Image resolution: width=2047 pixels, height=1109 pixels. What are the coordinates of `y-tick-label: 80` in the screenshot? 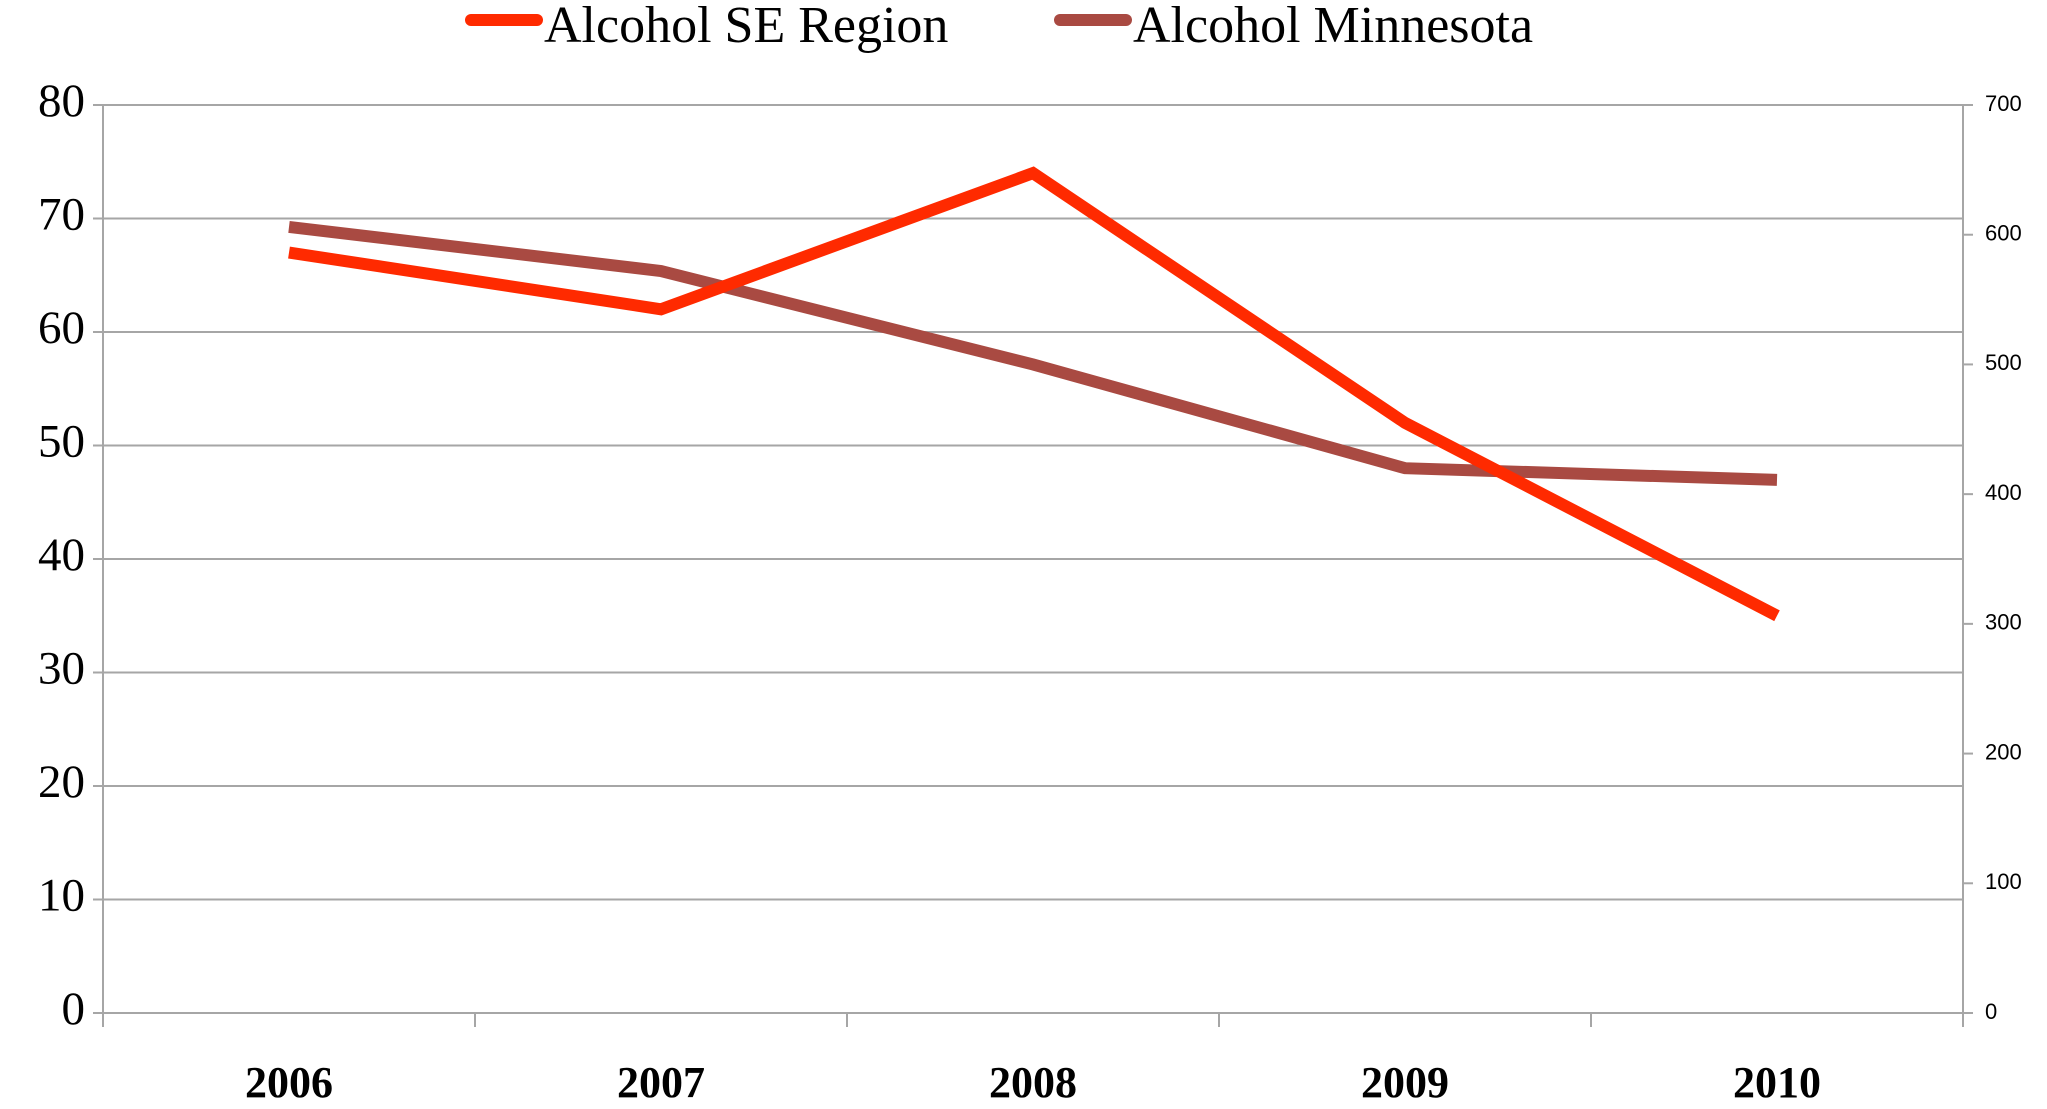 It's located at (61, 101).